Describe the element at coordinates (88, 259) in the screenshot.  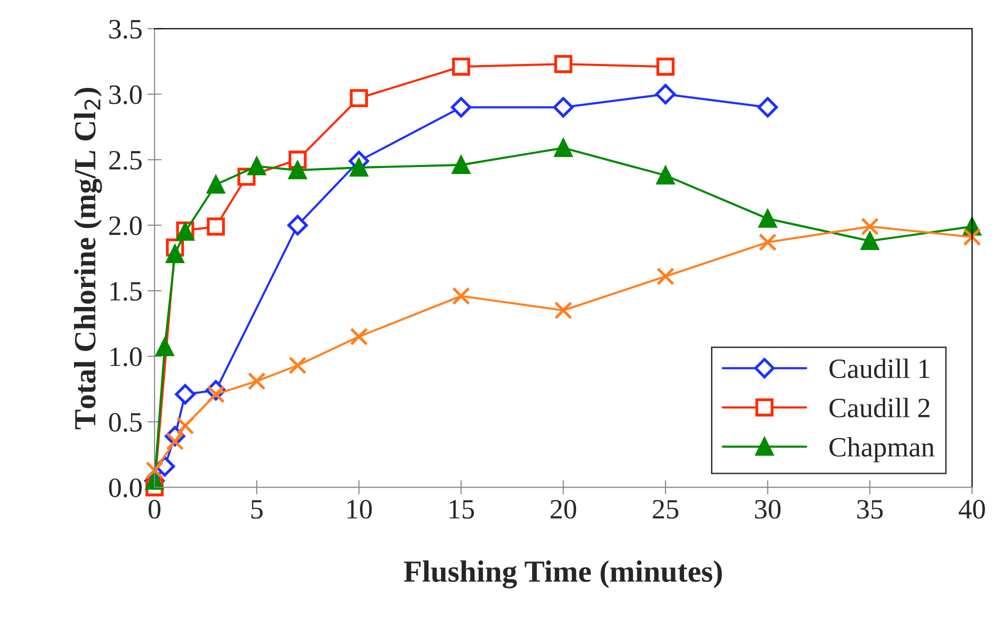
I see `y-axis-title: Total Chlorine (mg/L Cl$_{2}$)` at that location.